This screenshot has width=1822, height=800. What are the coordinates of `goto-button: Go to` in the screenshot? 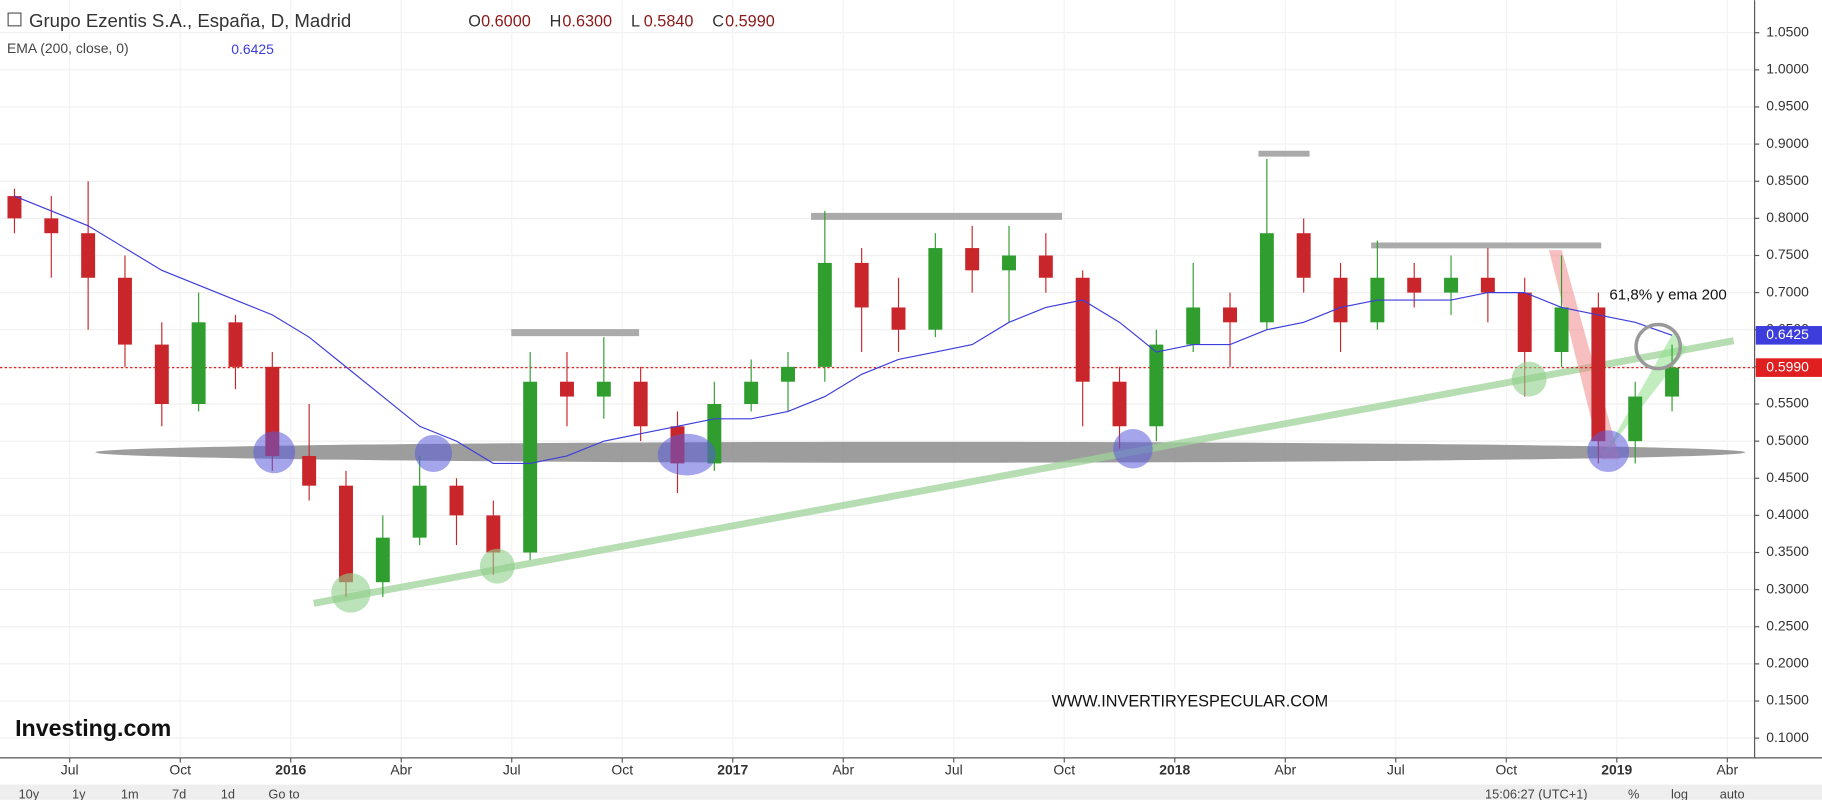 It's located at (283, 793).